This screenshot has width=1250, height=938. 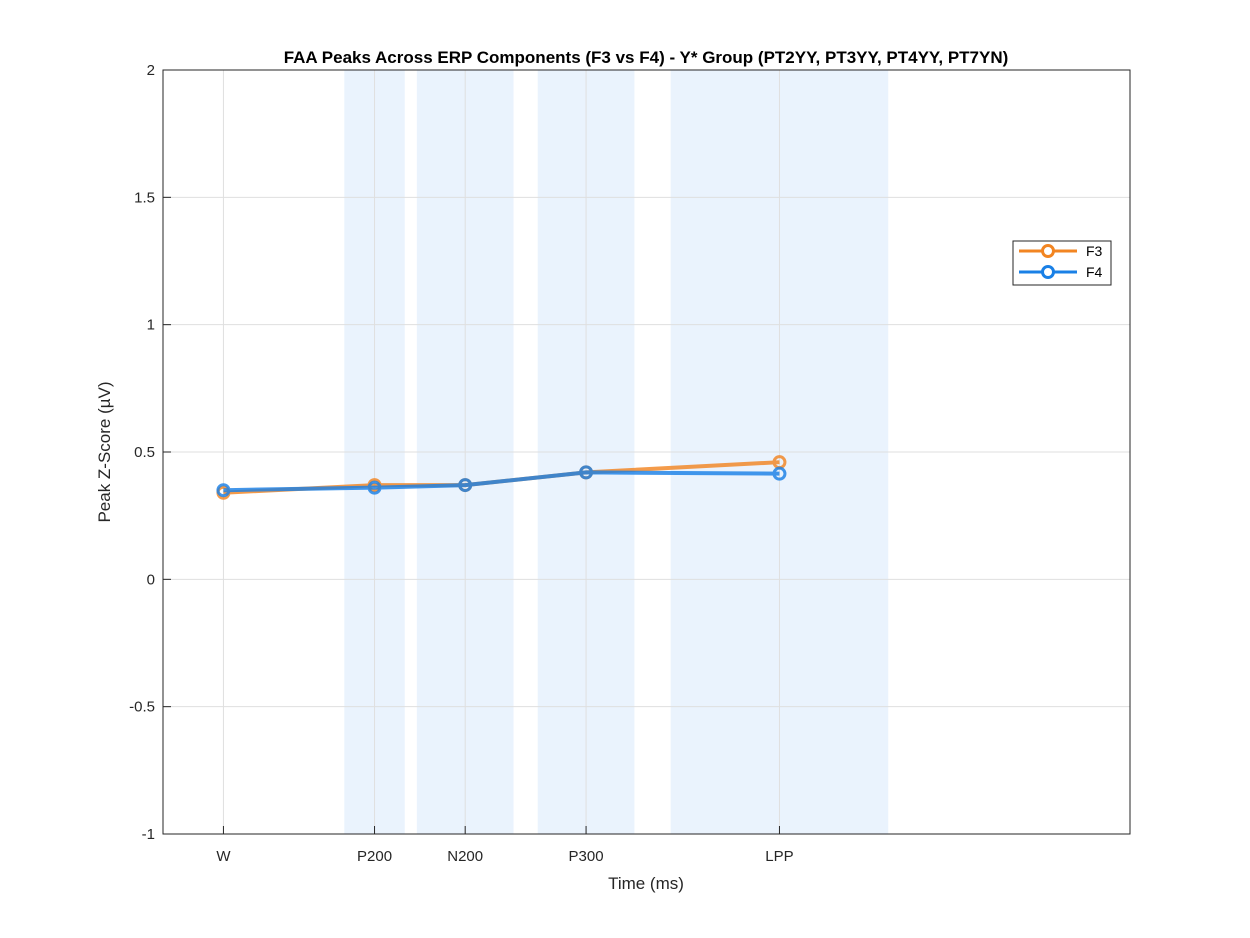 I want to click on y-tick-label-4: 1, so click(x=151, y=325).